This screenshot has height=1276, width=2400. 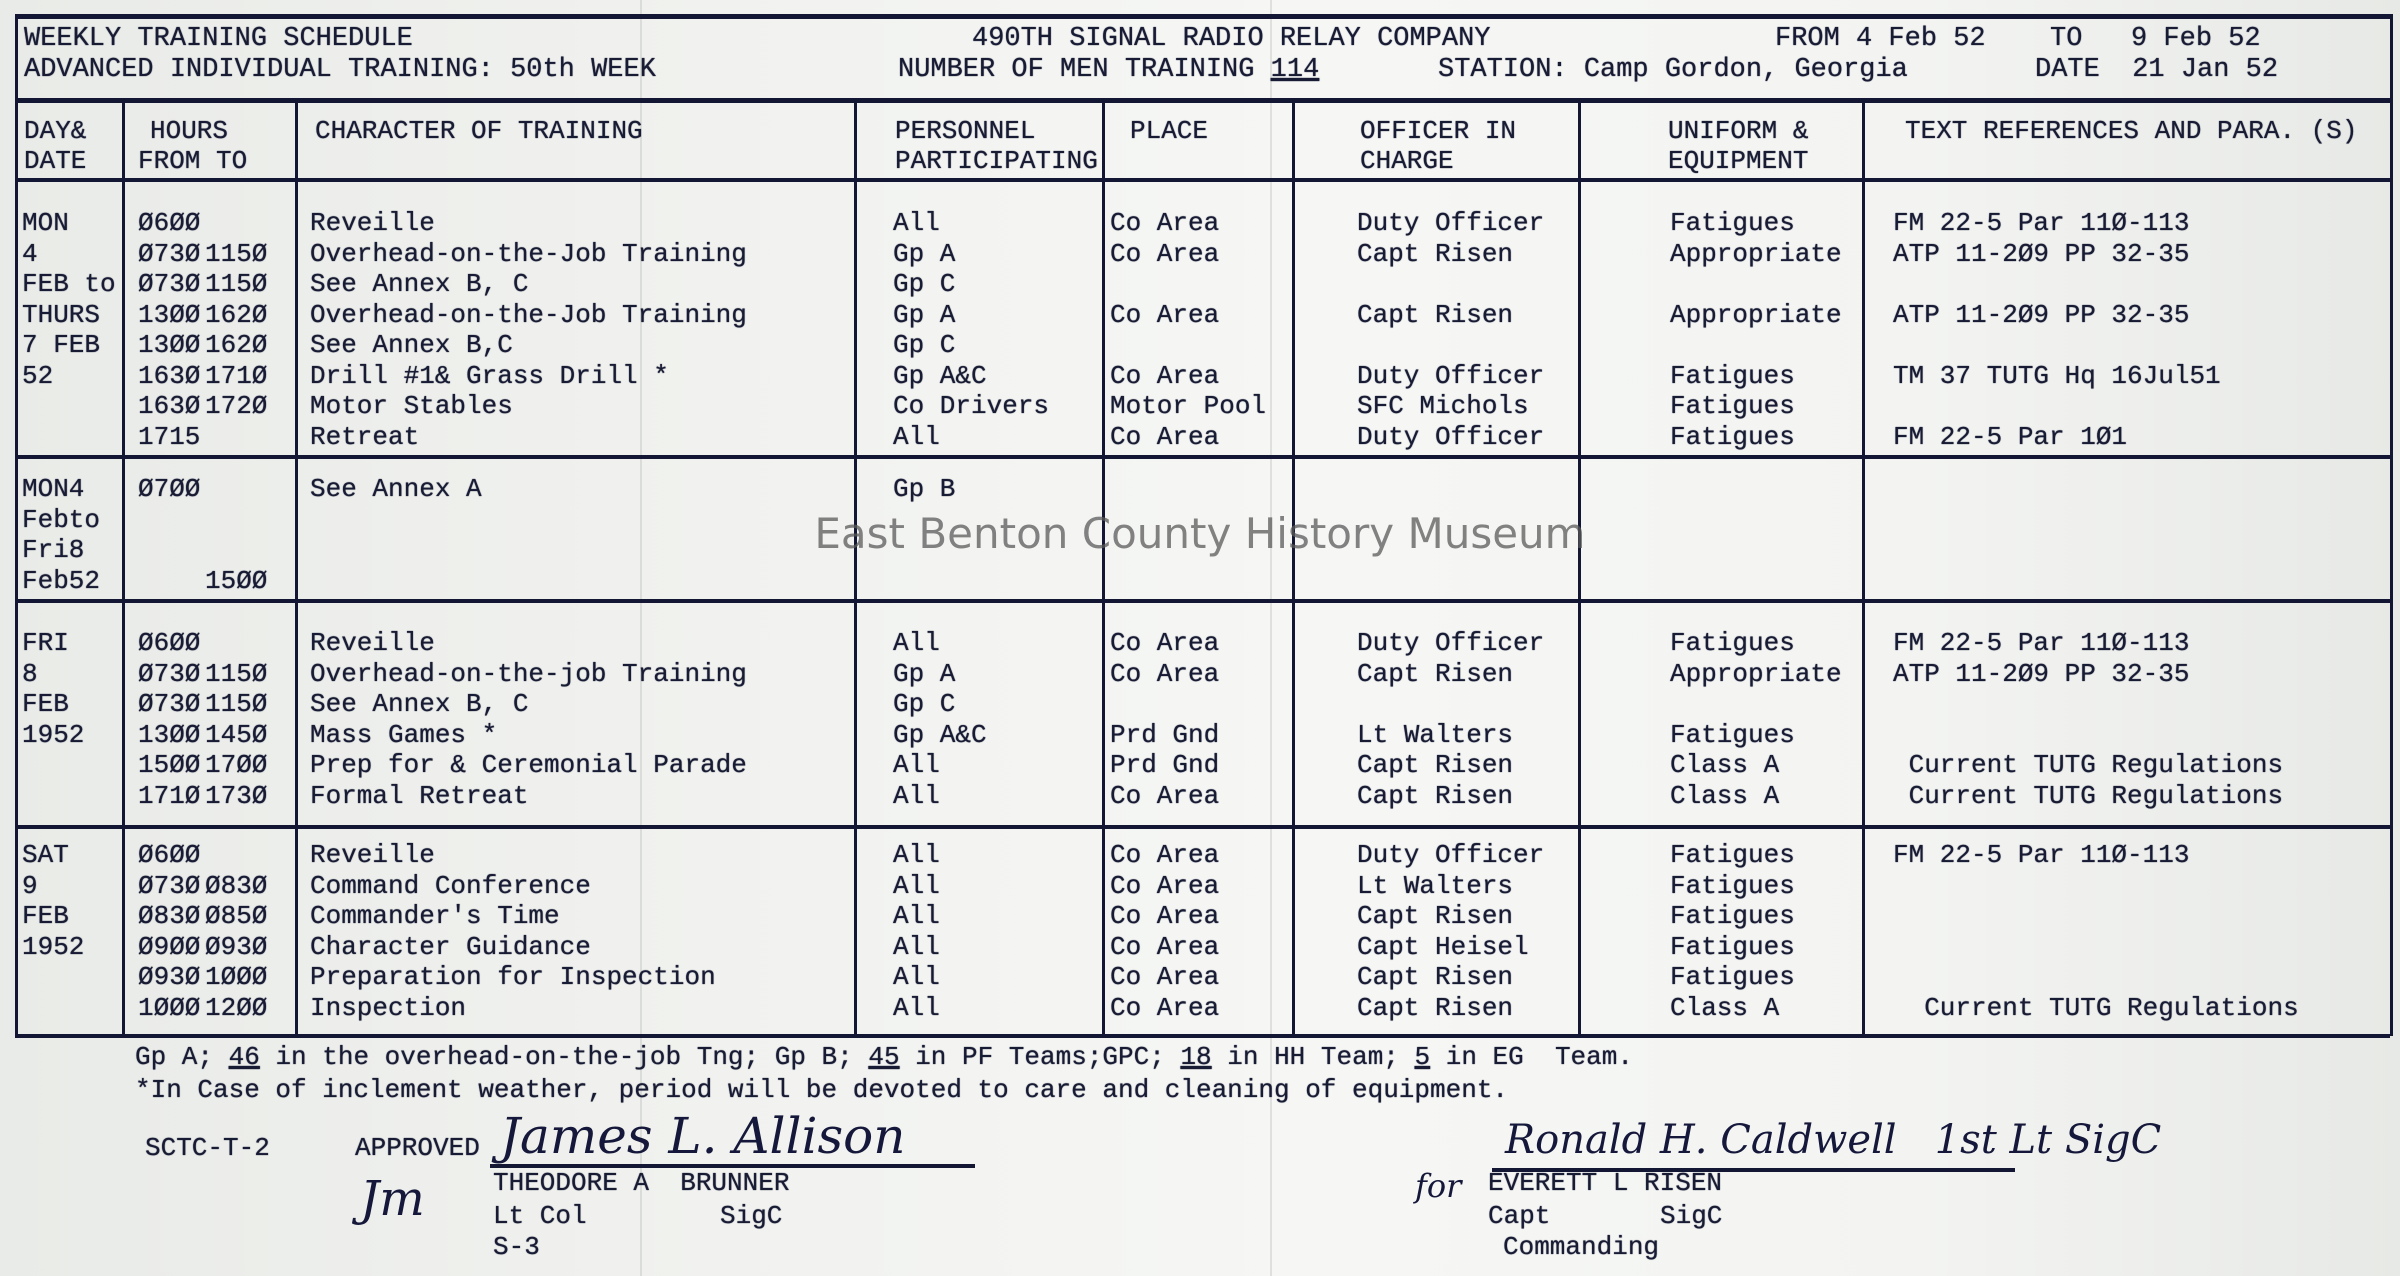 What do you see at coordinates (1443, 406) in the screenshot?
I see `cell-officer: SFC Michols` at bounding box center [1443, 406].